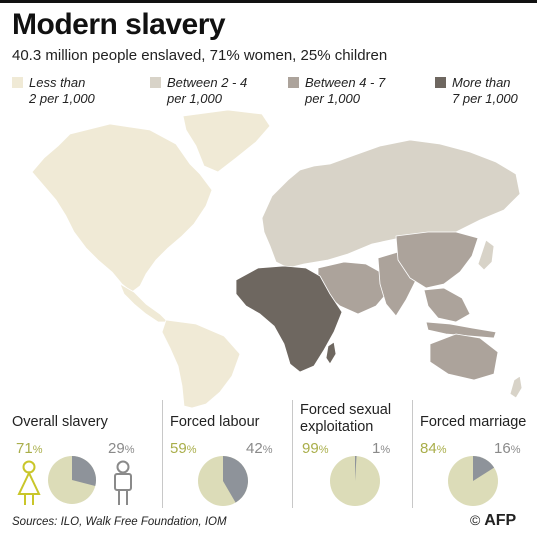  Describe the element at coordinates (464, 357) in the screenshot. I see `region-australia` at that location.